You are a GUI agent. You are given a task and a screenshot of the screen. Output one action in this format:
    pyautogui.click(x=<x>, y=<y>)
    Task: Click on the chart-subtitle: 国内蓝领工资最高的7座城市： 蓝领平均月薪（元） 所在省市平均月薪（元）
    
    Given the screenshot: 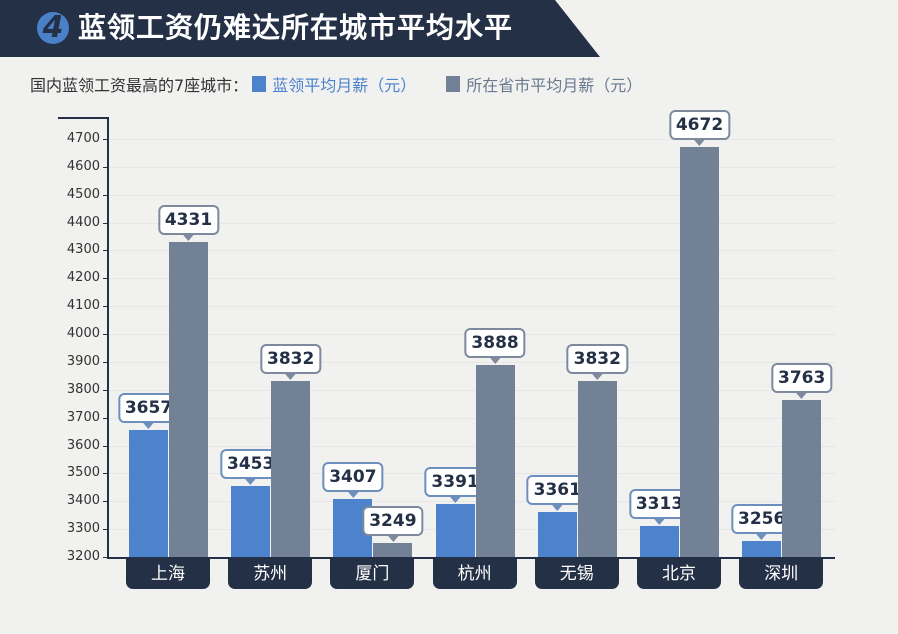 What is the action you would take?
    pyautogui.click(x=349, y=84)
    